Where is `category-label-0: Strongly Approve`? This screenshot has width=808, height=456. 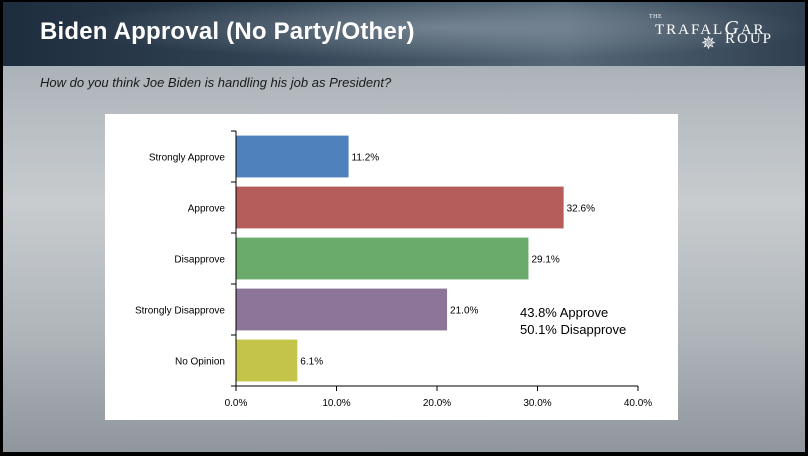
category-label-0: Strongly Approve is located at coordinates (187, 158).